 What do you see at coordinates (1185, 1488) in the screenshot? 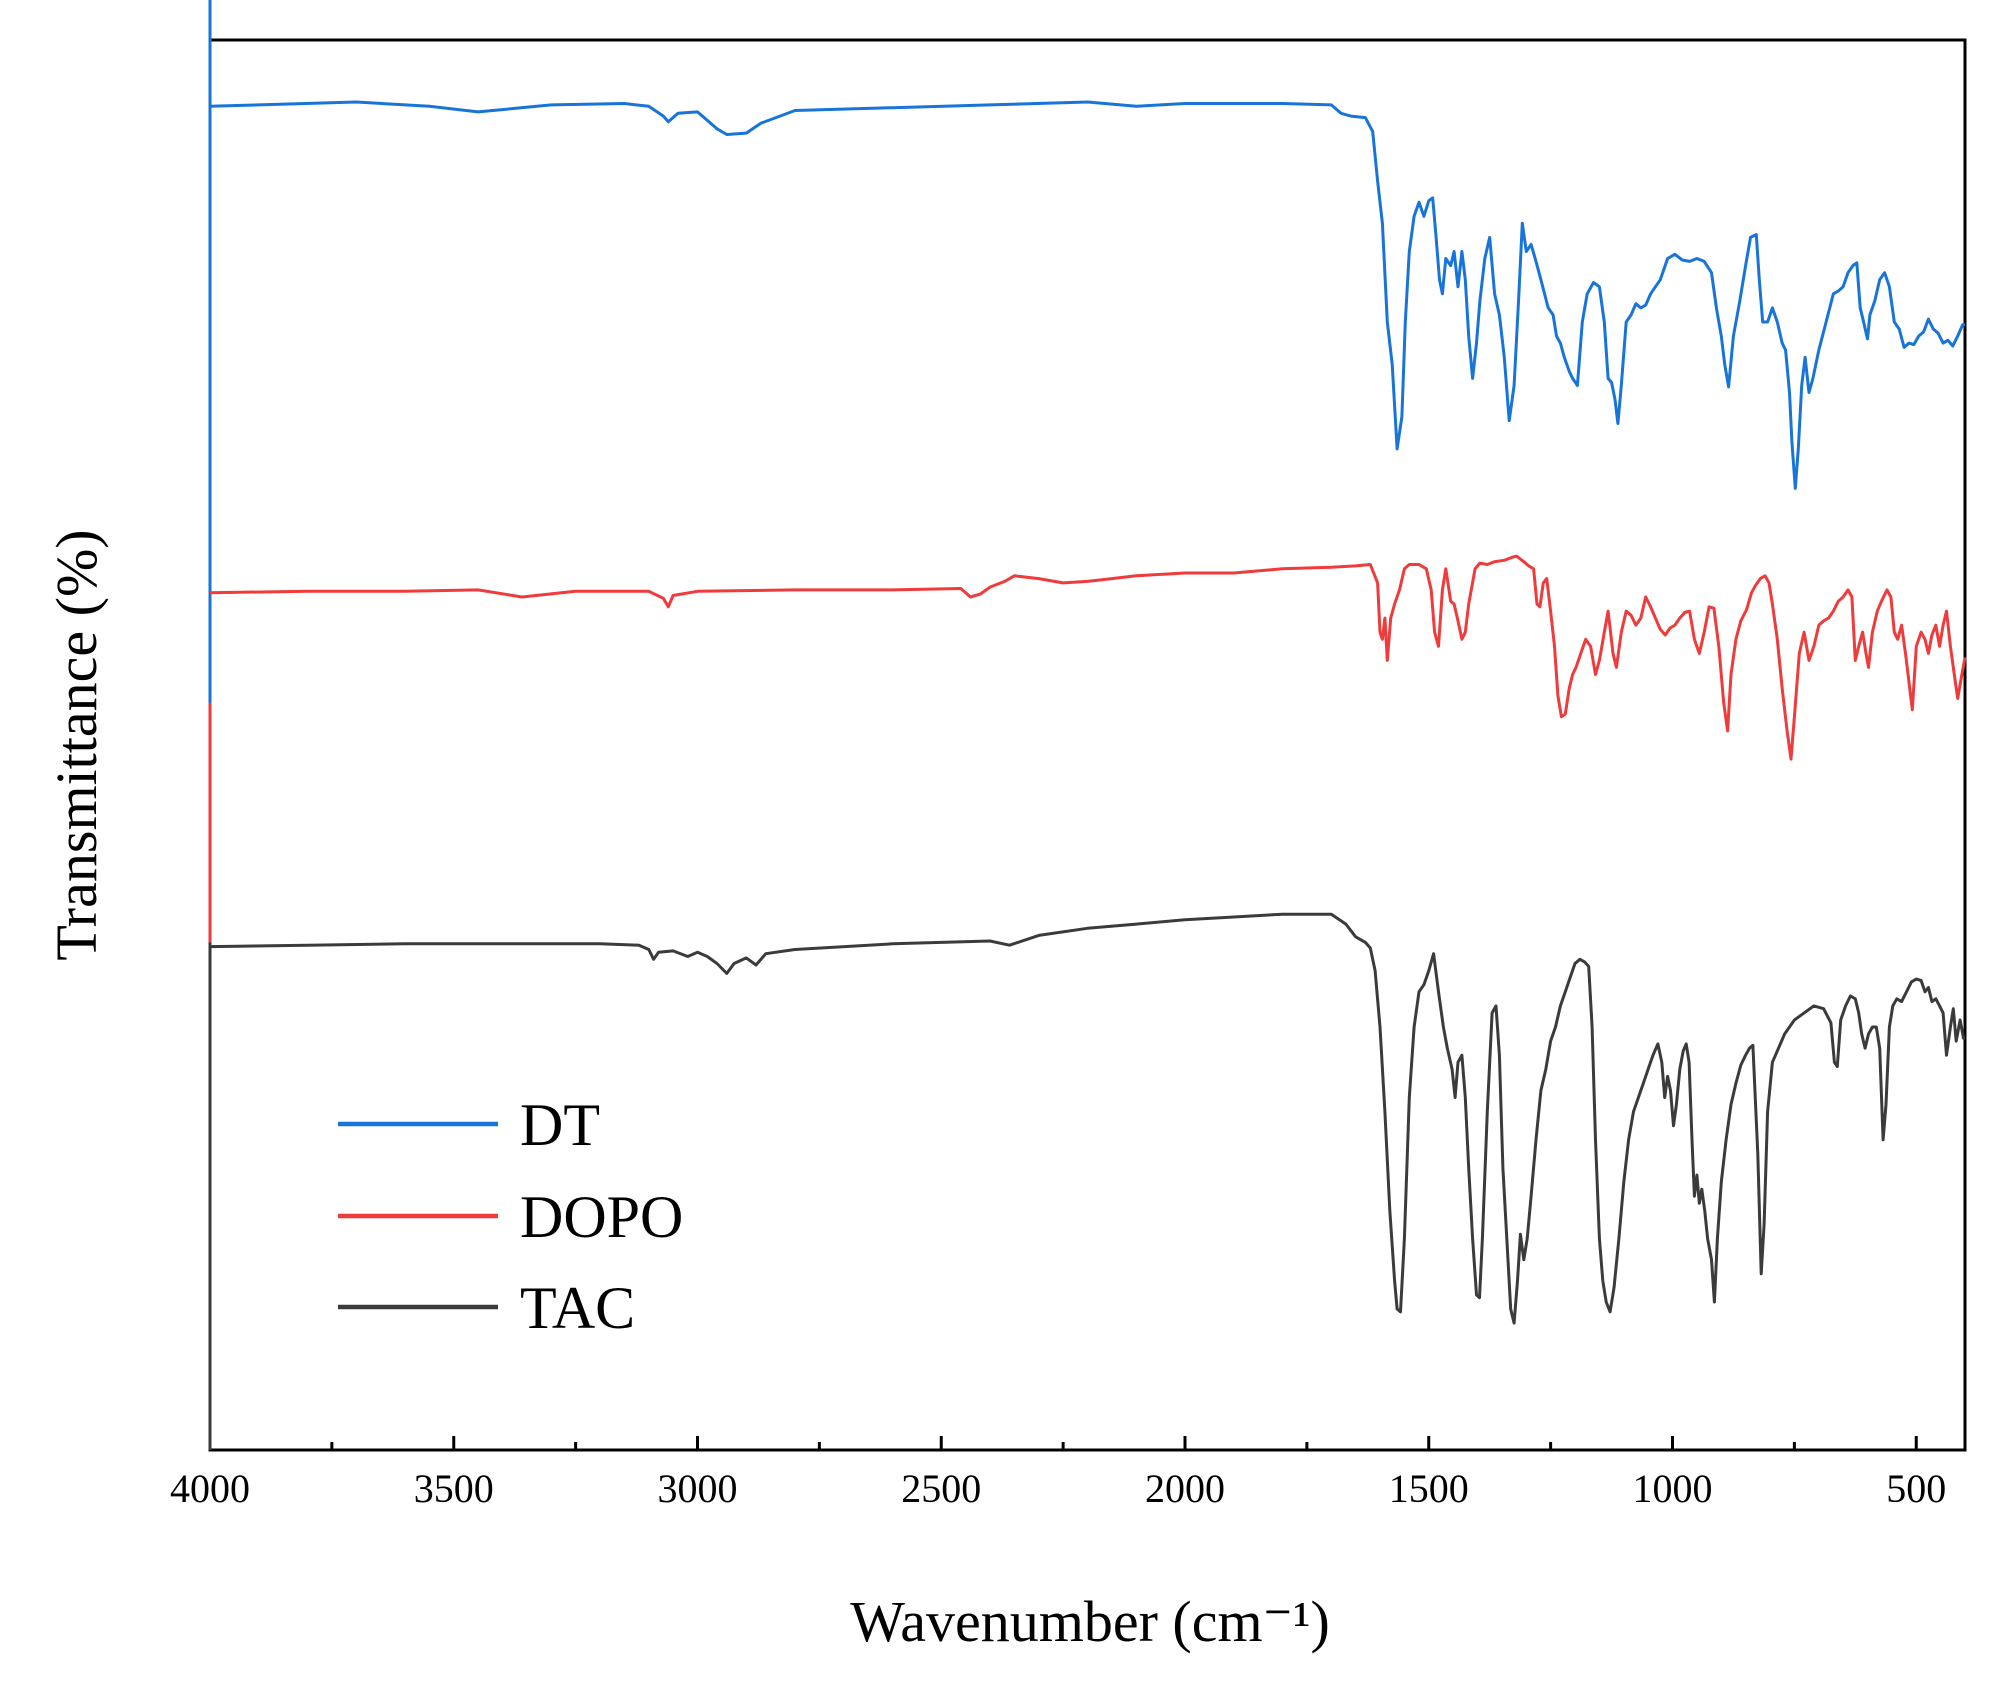
I see `x-tick-label: 2000` at bounding box center [1185, 1488].